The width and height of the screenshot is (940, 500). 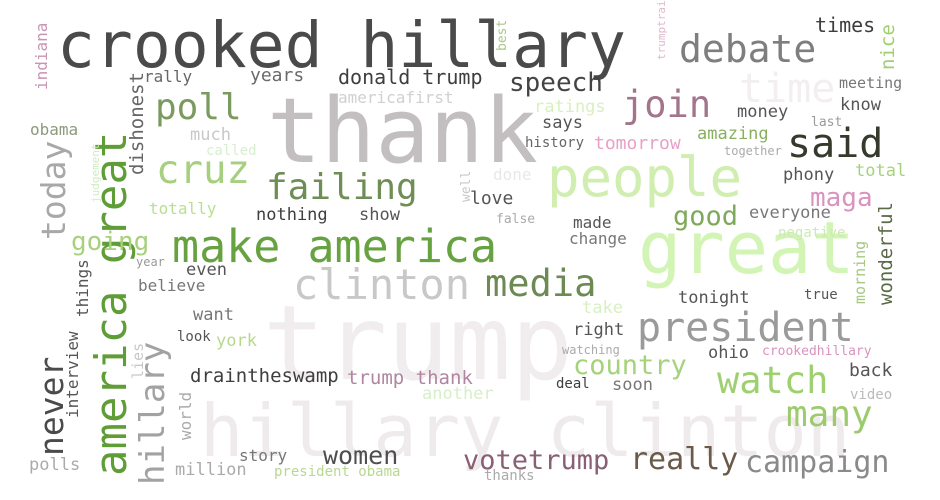 I want to click on word-take: take, so click(x=602, y=308).